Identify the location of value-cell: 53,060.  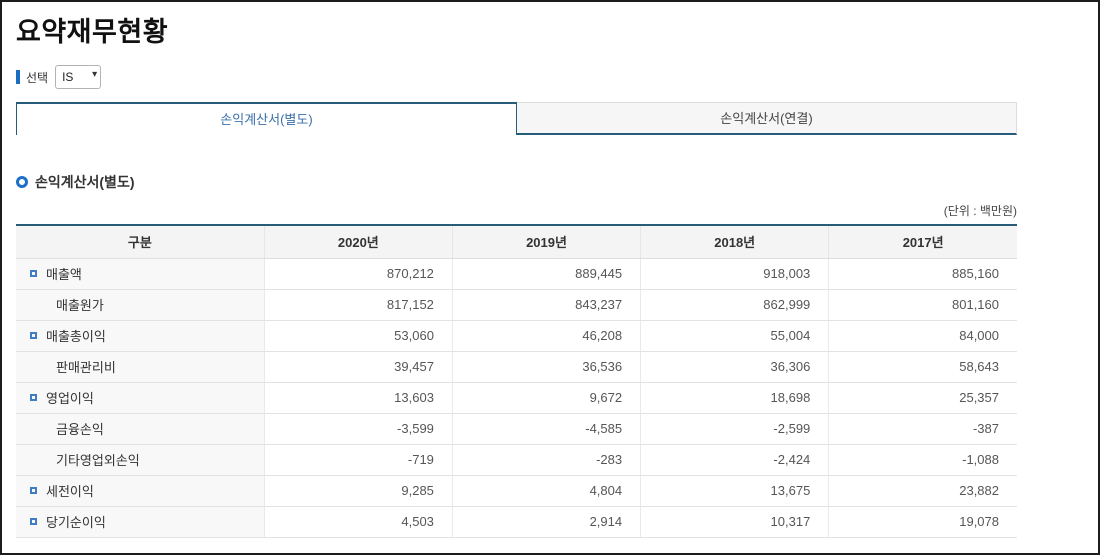
(358, 336).